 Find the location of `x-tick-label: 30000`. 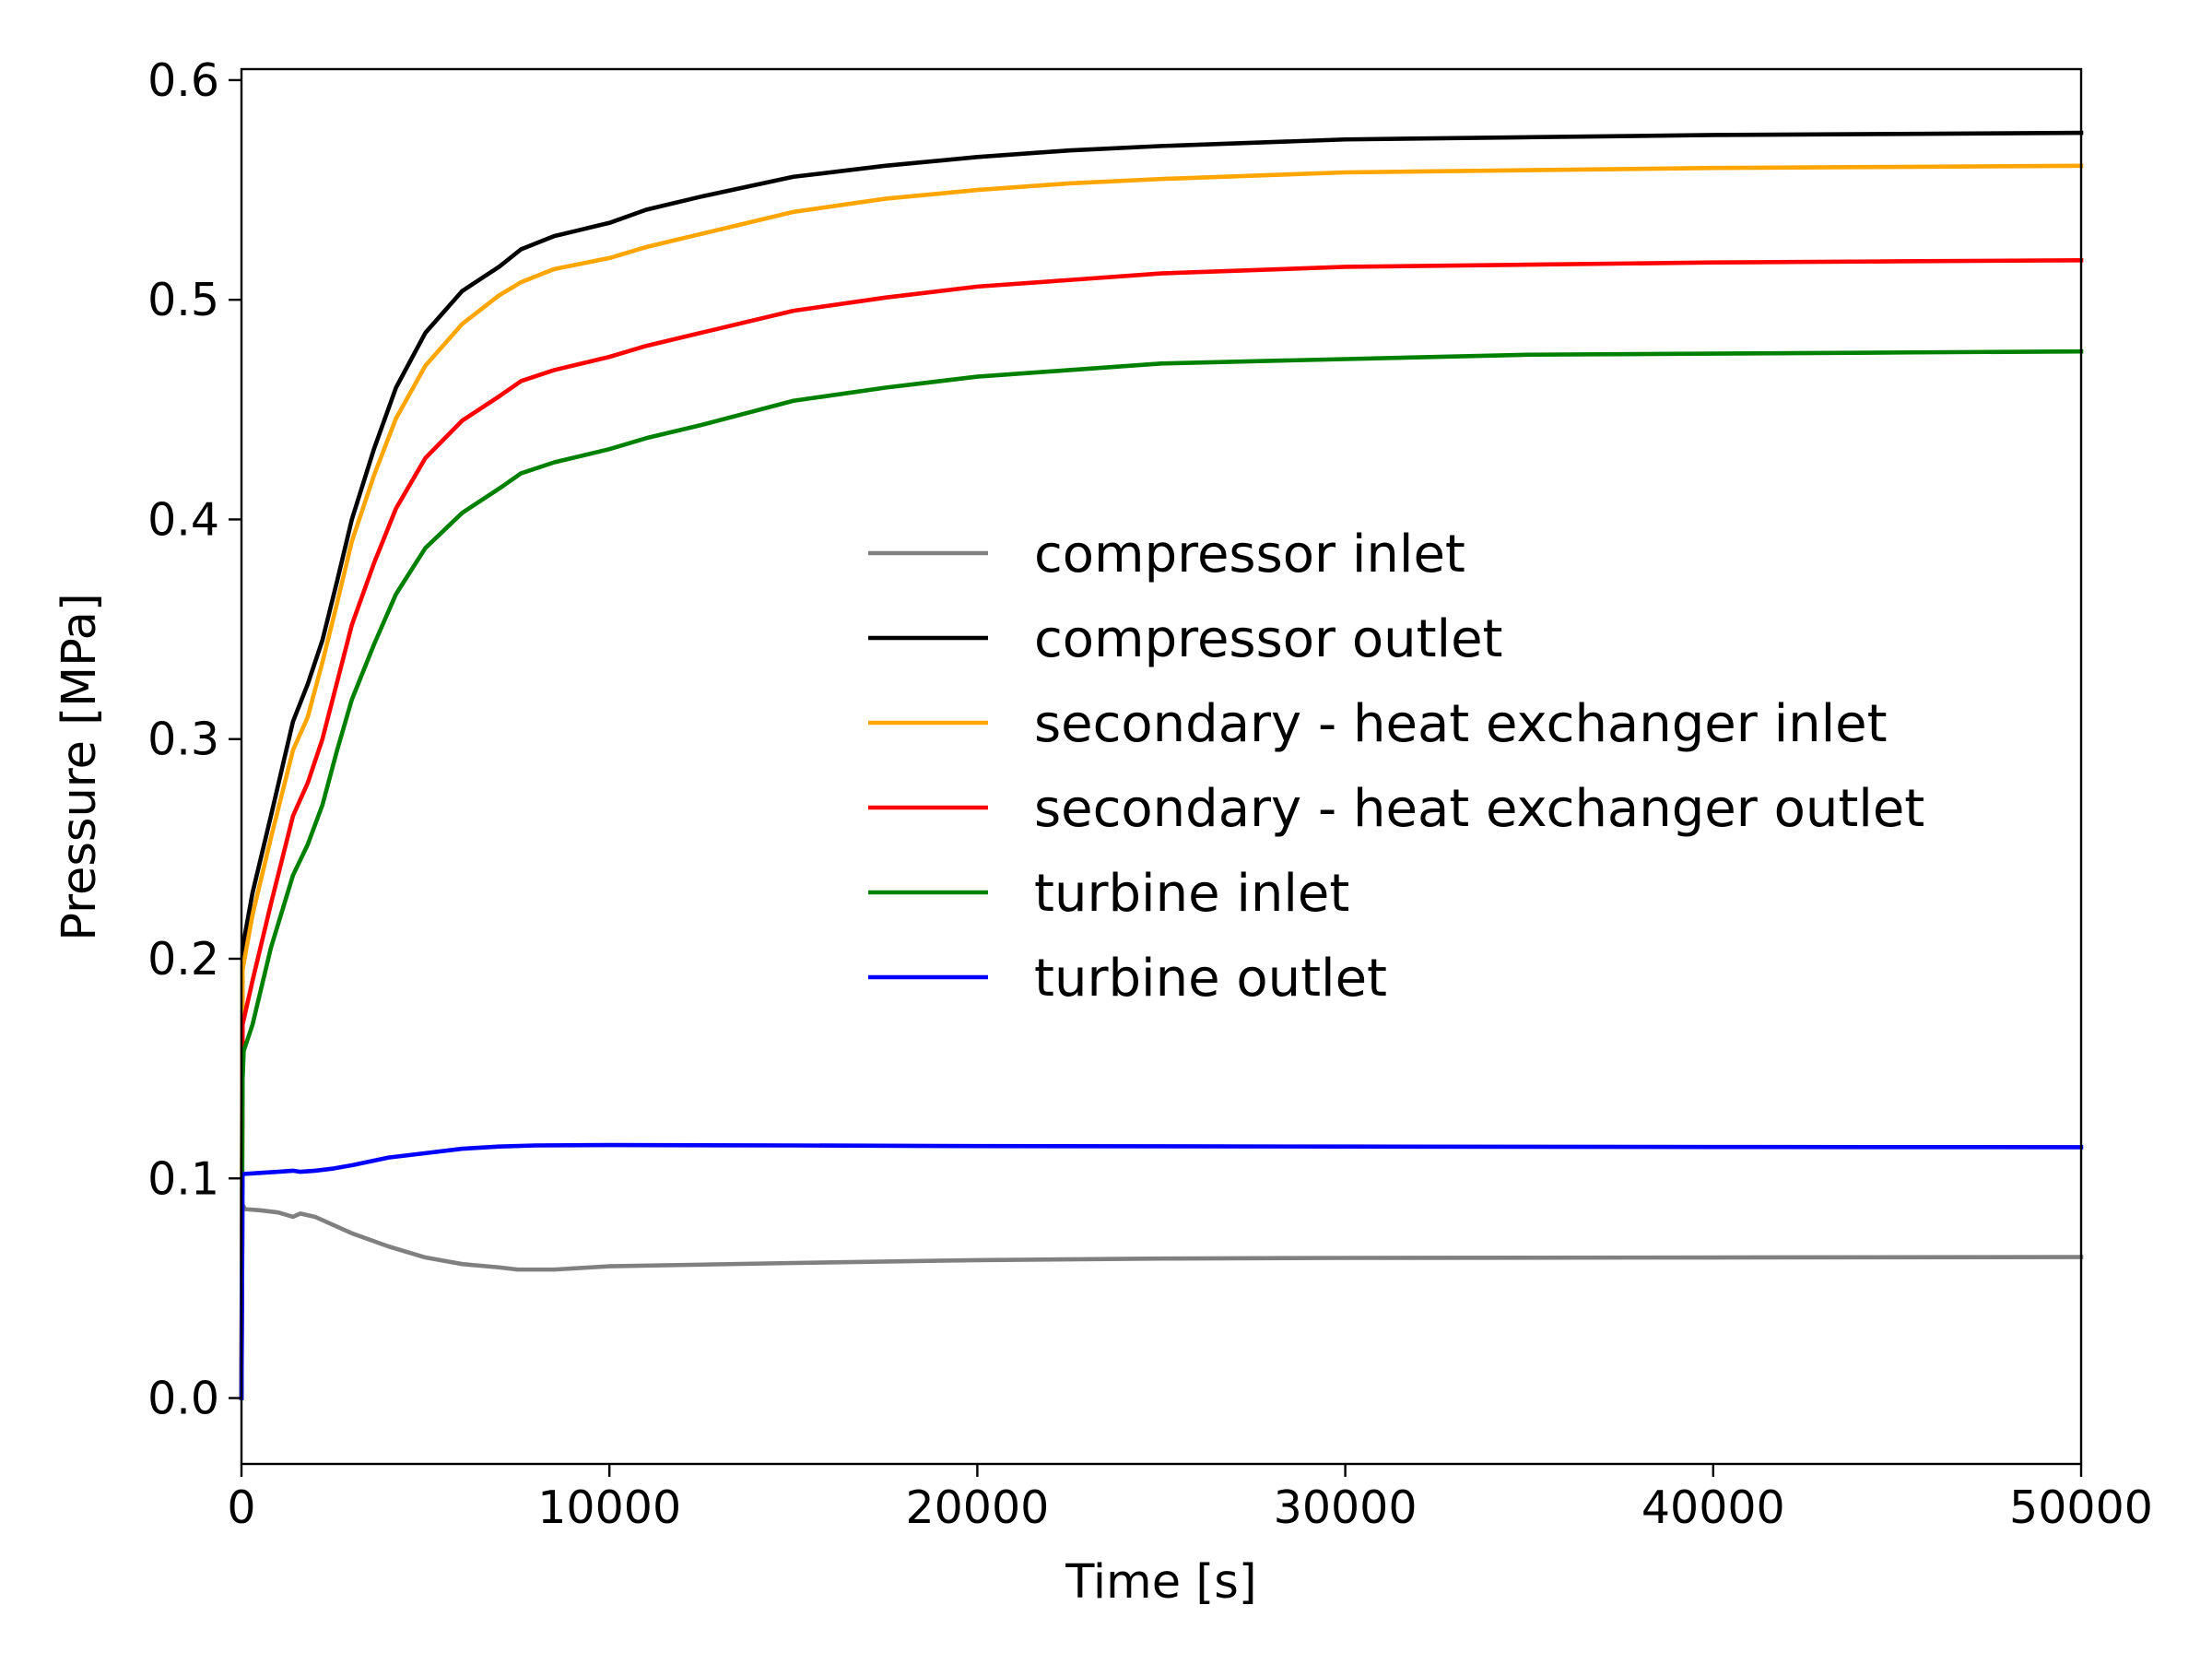

x-tick-label: 30000 is located at coordinates (1346, 1507).